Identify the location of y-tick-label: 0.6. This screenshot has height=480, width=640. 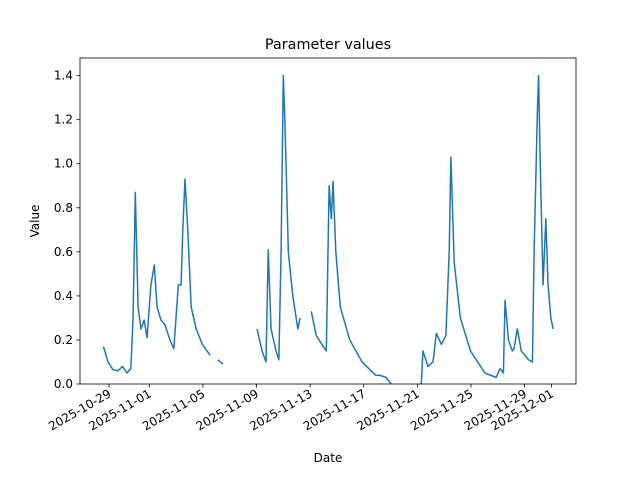
(63, 252).